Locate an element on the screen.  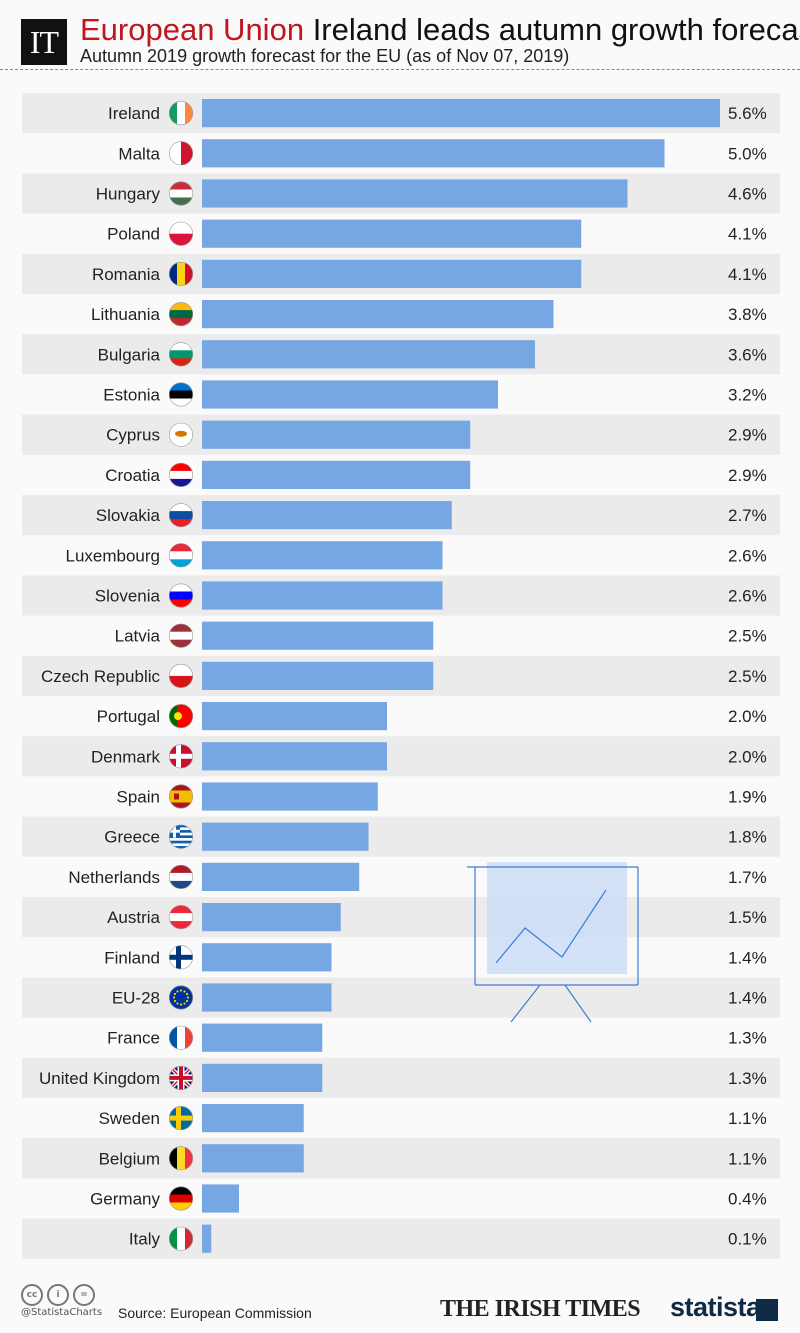
category-label: Romania is located at coordinates (126, 274).